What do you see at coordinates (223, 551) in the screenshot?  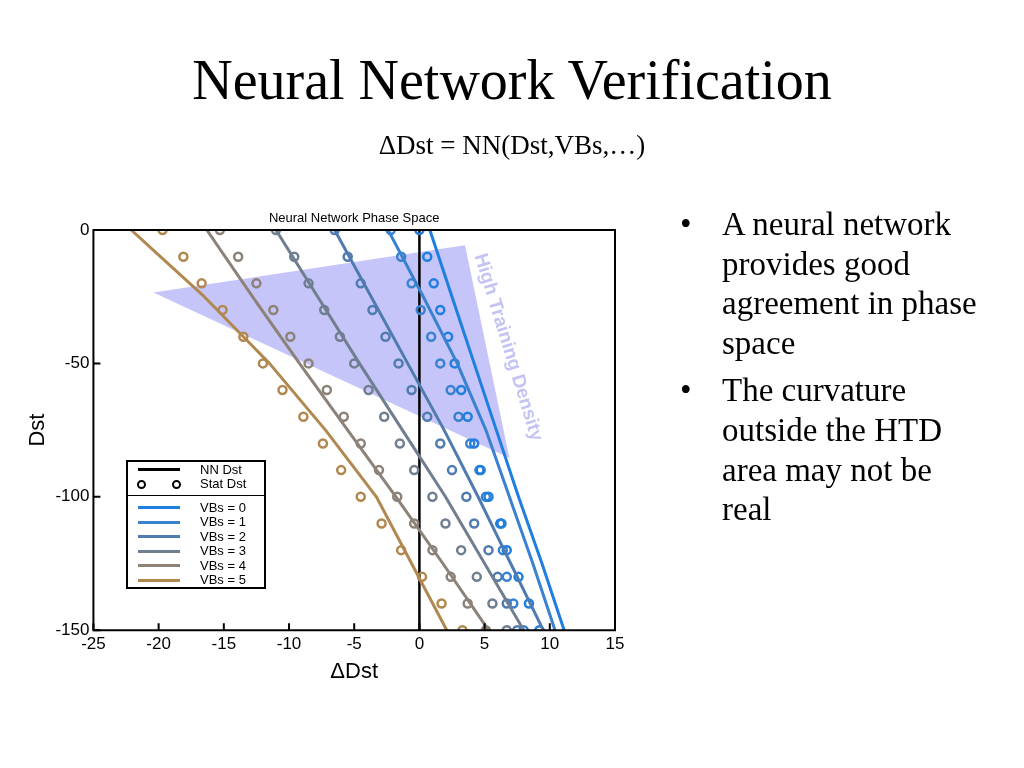 I see `legend-label: VBs = 3` at bounding box center [223, 551].